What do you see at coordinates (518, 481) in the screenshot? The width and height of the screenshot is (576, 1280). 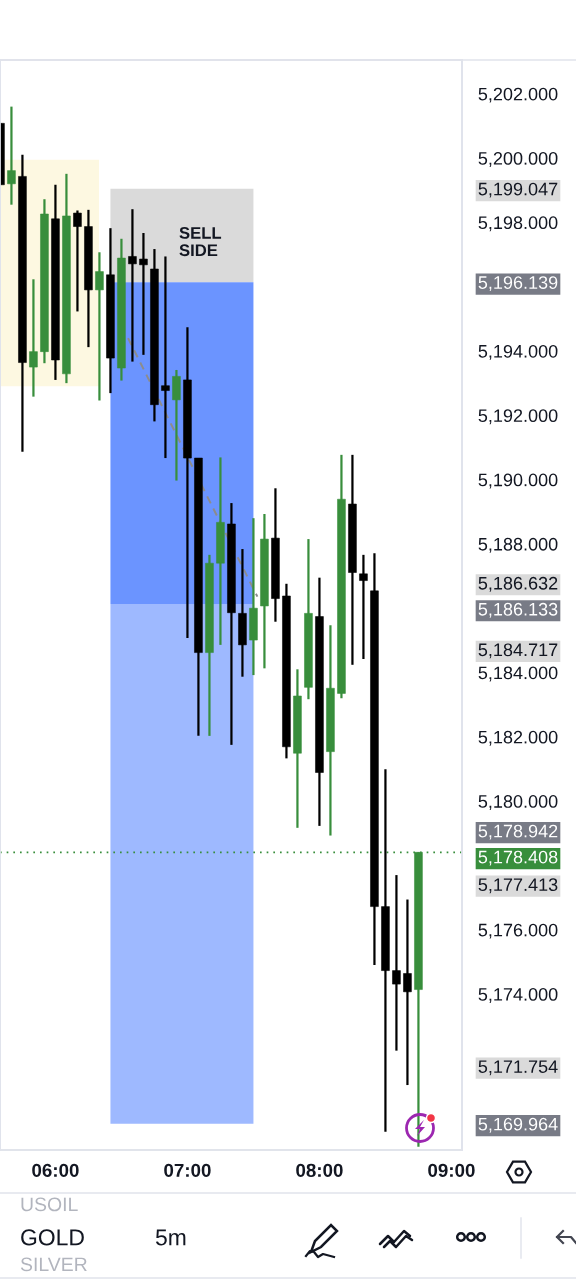 I see `y-tick-label: 5,190.000` at bounding box center [518, 481].